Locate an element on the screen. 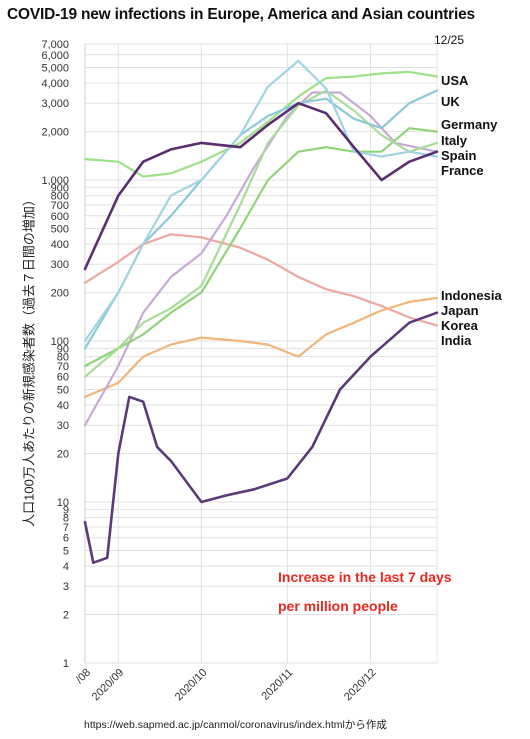 The height and width of the screenshot is (739, 530). y-tick-label: 8 is located at coordinates (66, 519).